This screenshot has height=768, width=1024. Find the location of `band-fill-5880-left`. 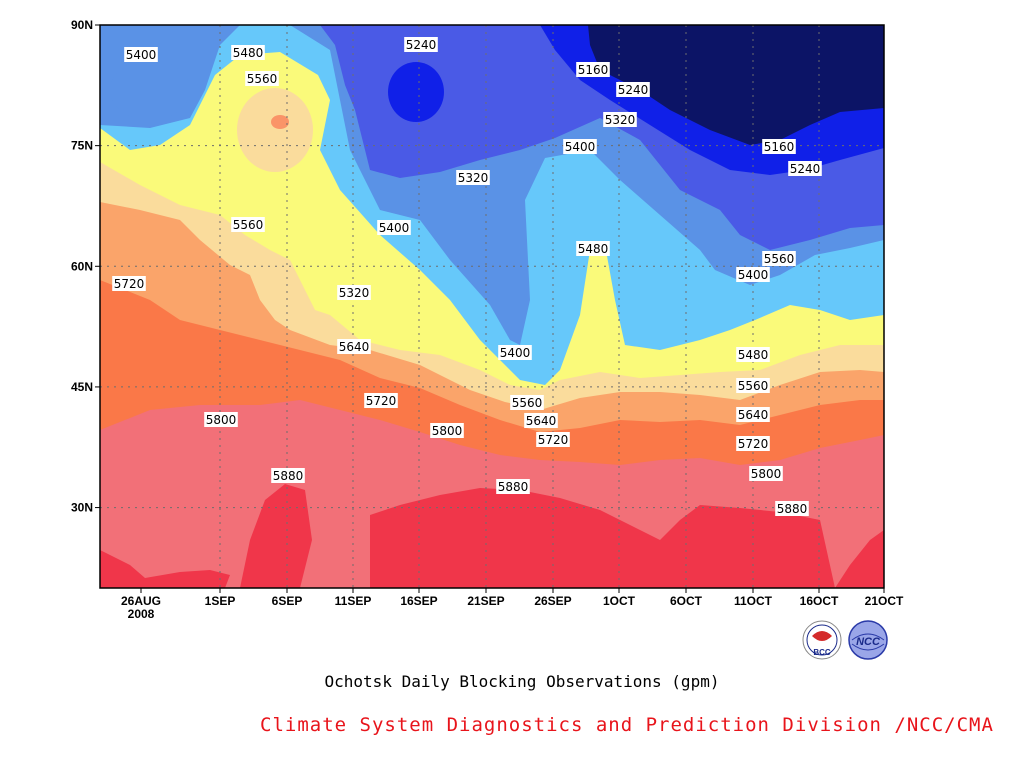

band-fill-5880-left is located at coordinates (276, 536).